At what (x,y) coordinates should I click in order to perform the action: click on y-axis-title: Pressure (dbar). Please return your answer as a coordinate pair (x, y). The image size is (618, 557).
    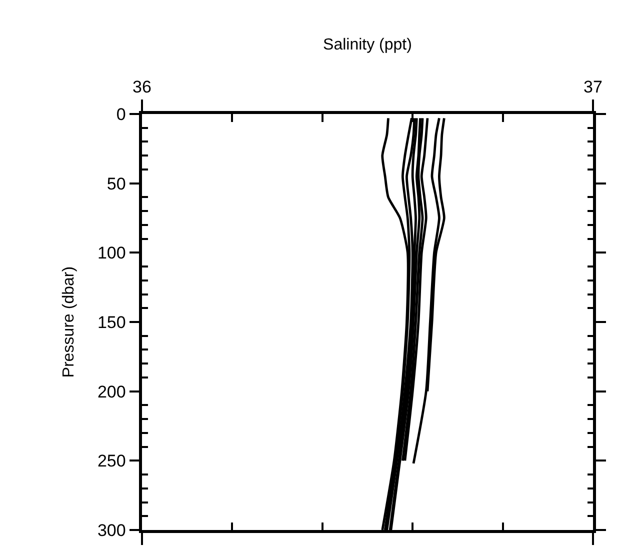
    Looking at the image, I should click on (69, 322).